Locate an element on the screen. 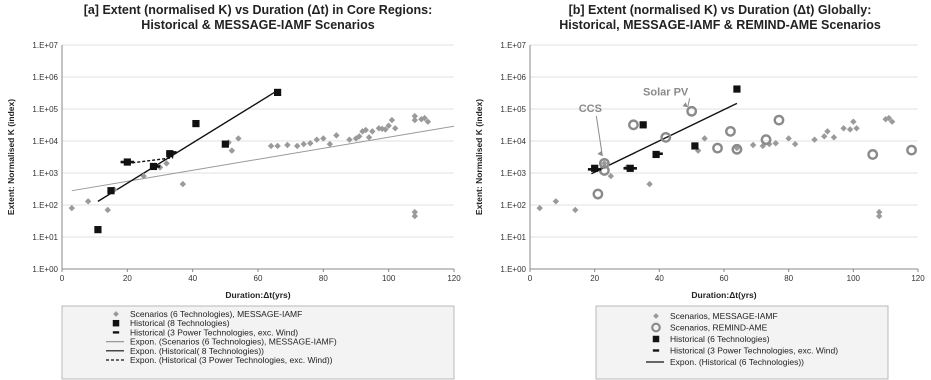 The image size is (931, 380). legend-label: Expon. (Historical (6 Technologies)) is located at coordinates (737, 362).